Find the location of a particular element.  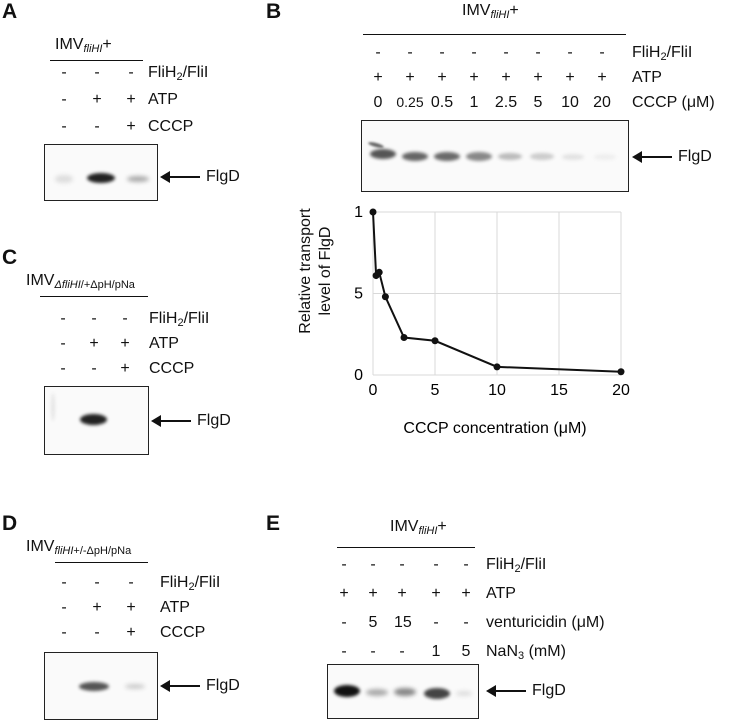

panel-e-row1-label: ATP is located at coordinates (501, 594).